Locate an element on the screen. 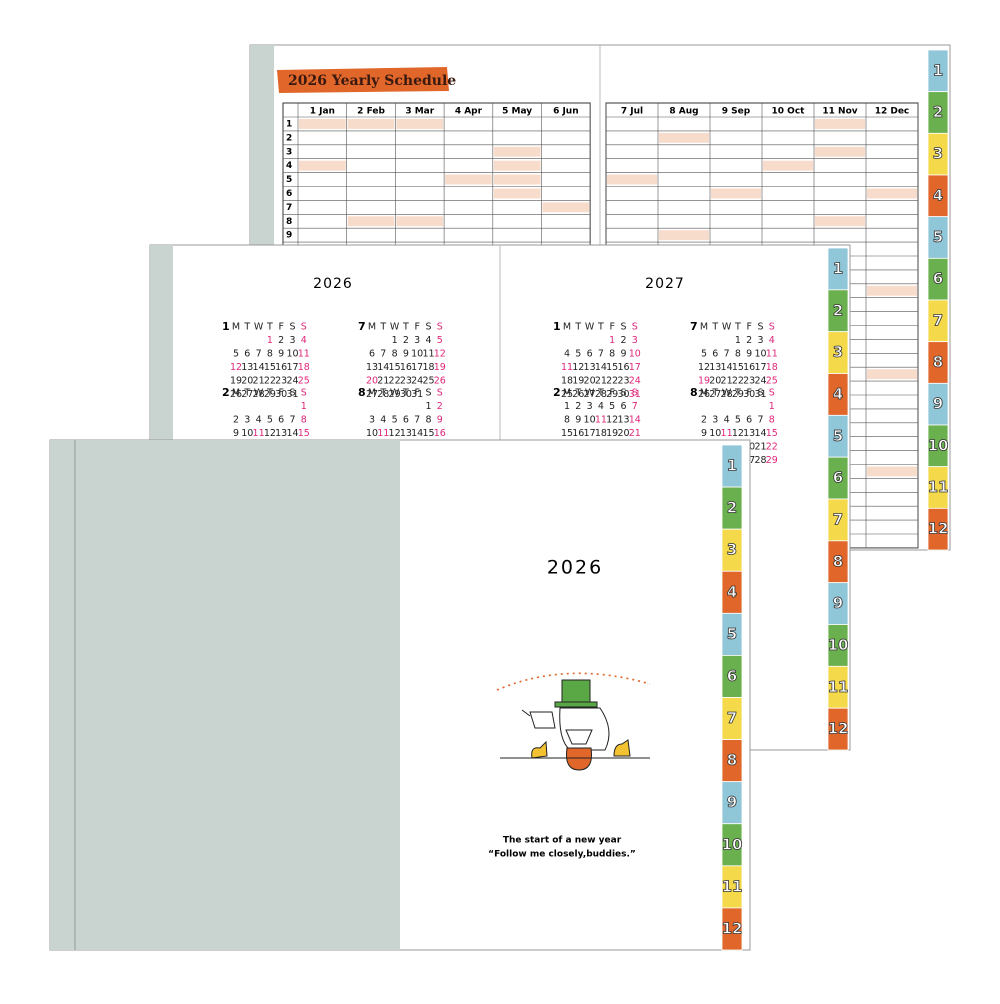 Image resolution: width=1000 pixels, height=1004 pixels. day: 21 is located at coordinates (601, 381).